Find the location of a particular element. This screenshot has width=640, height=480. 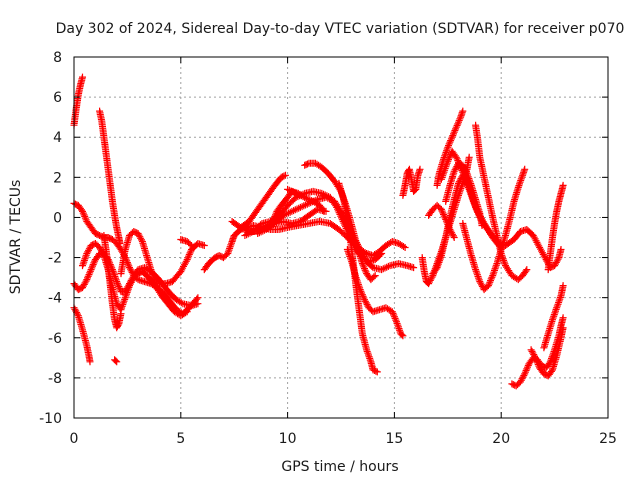

y-tick-label: 4 is located at coordinates (57, 138).